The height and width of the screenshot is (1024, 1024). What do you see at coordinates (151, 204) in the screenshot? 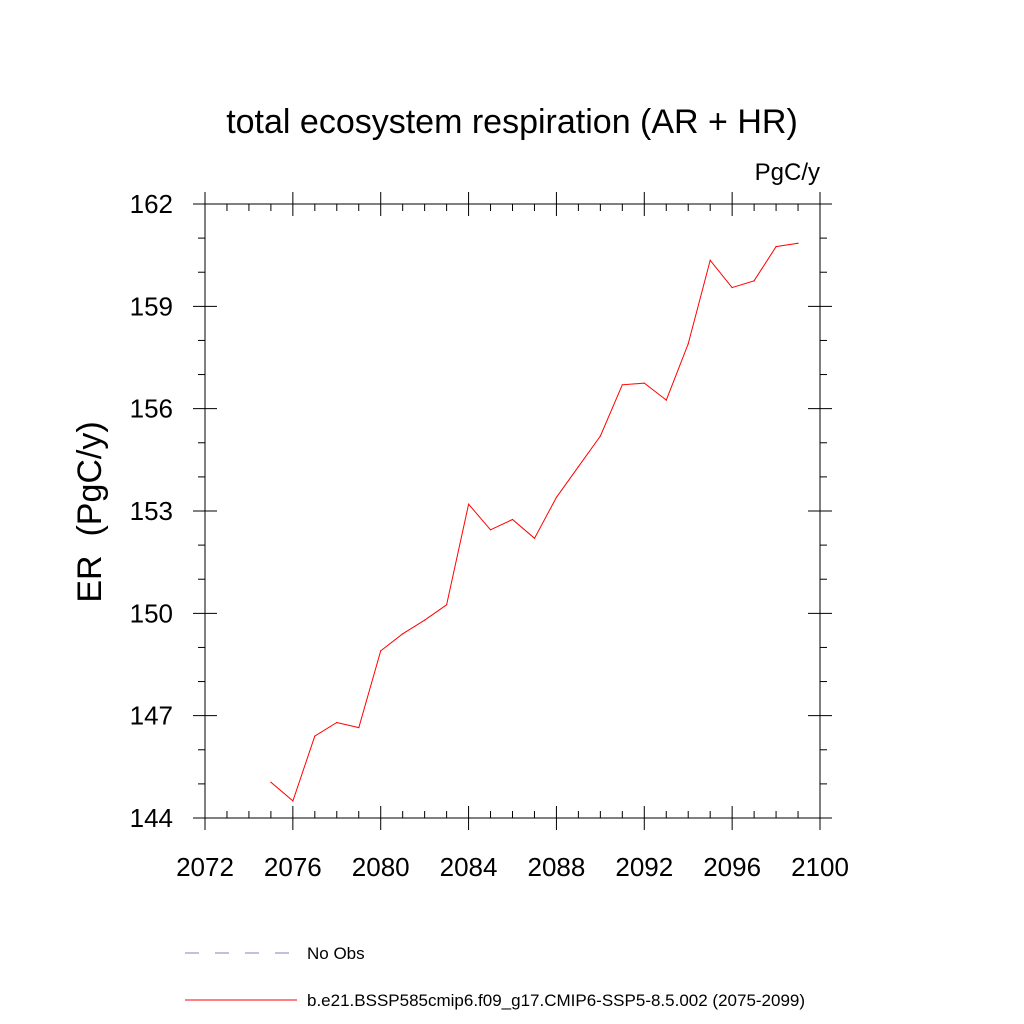
I see `y-tick-label: 162` at bounding box center [151, 204].